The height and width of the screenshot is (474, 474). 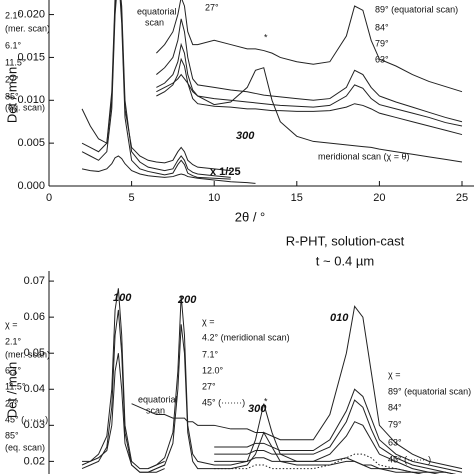 I want to click on annotation: 4.2° (meridional scan), so click(x=246, y=337).